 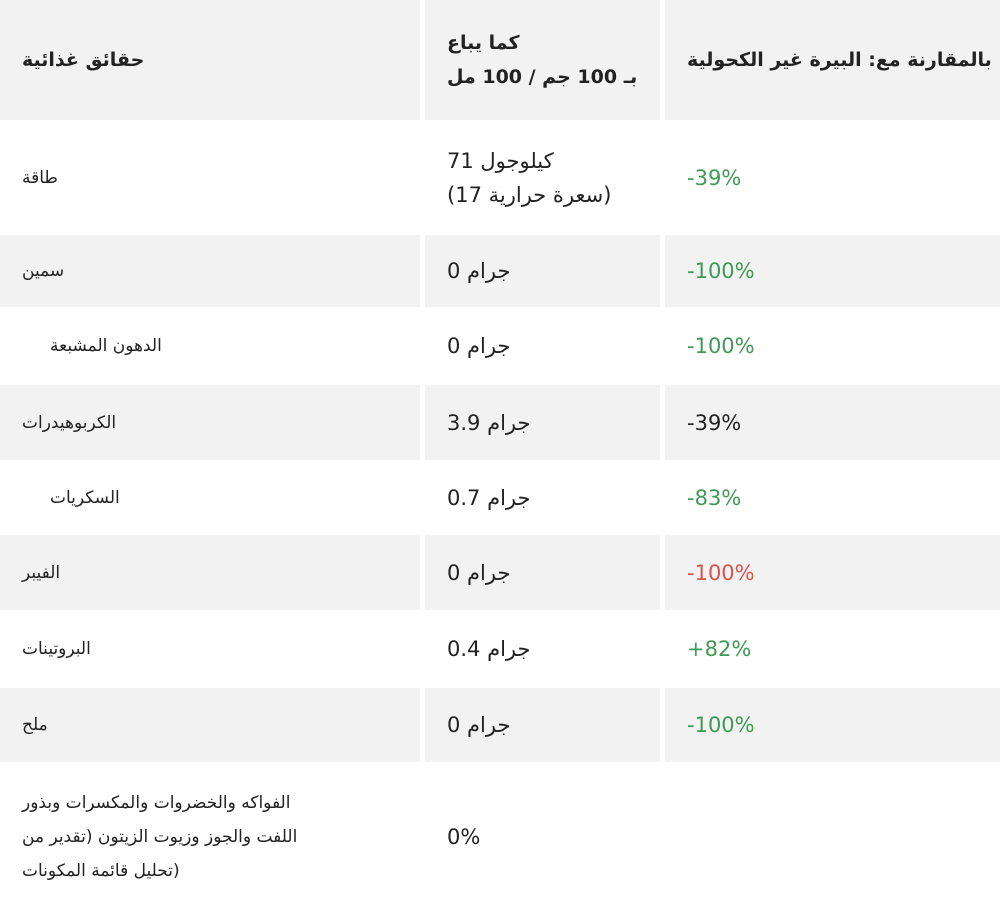 I want to click on cell-text: السكريات, so click(x=85, y=497).